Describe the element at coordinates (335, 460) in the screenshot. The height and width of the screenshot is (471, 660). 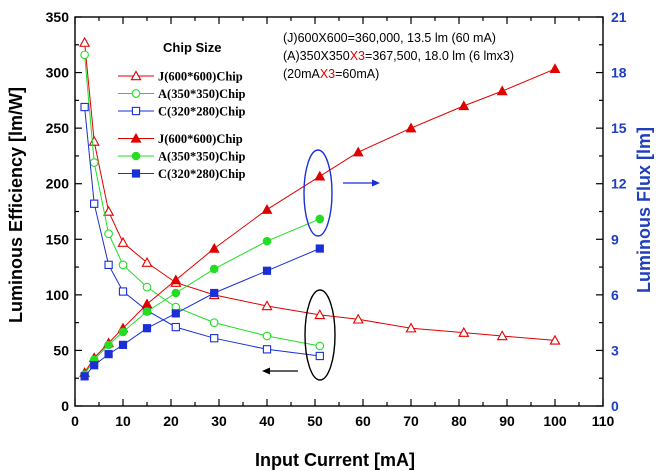
I see `x-axis-title: Input Current [mA]` at that location.